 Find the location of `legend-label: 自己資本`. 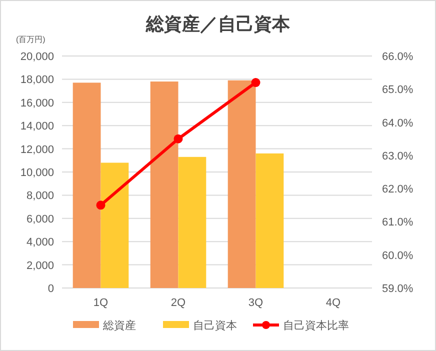

legend-label: 自己資本 is located at coordinates (215, 325).